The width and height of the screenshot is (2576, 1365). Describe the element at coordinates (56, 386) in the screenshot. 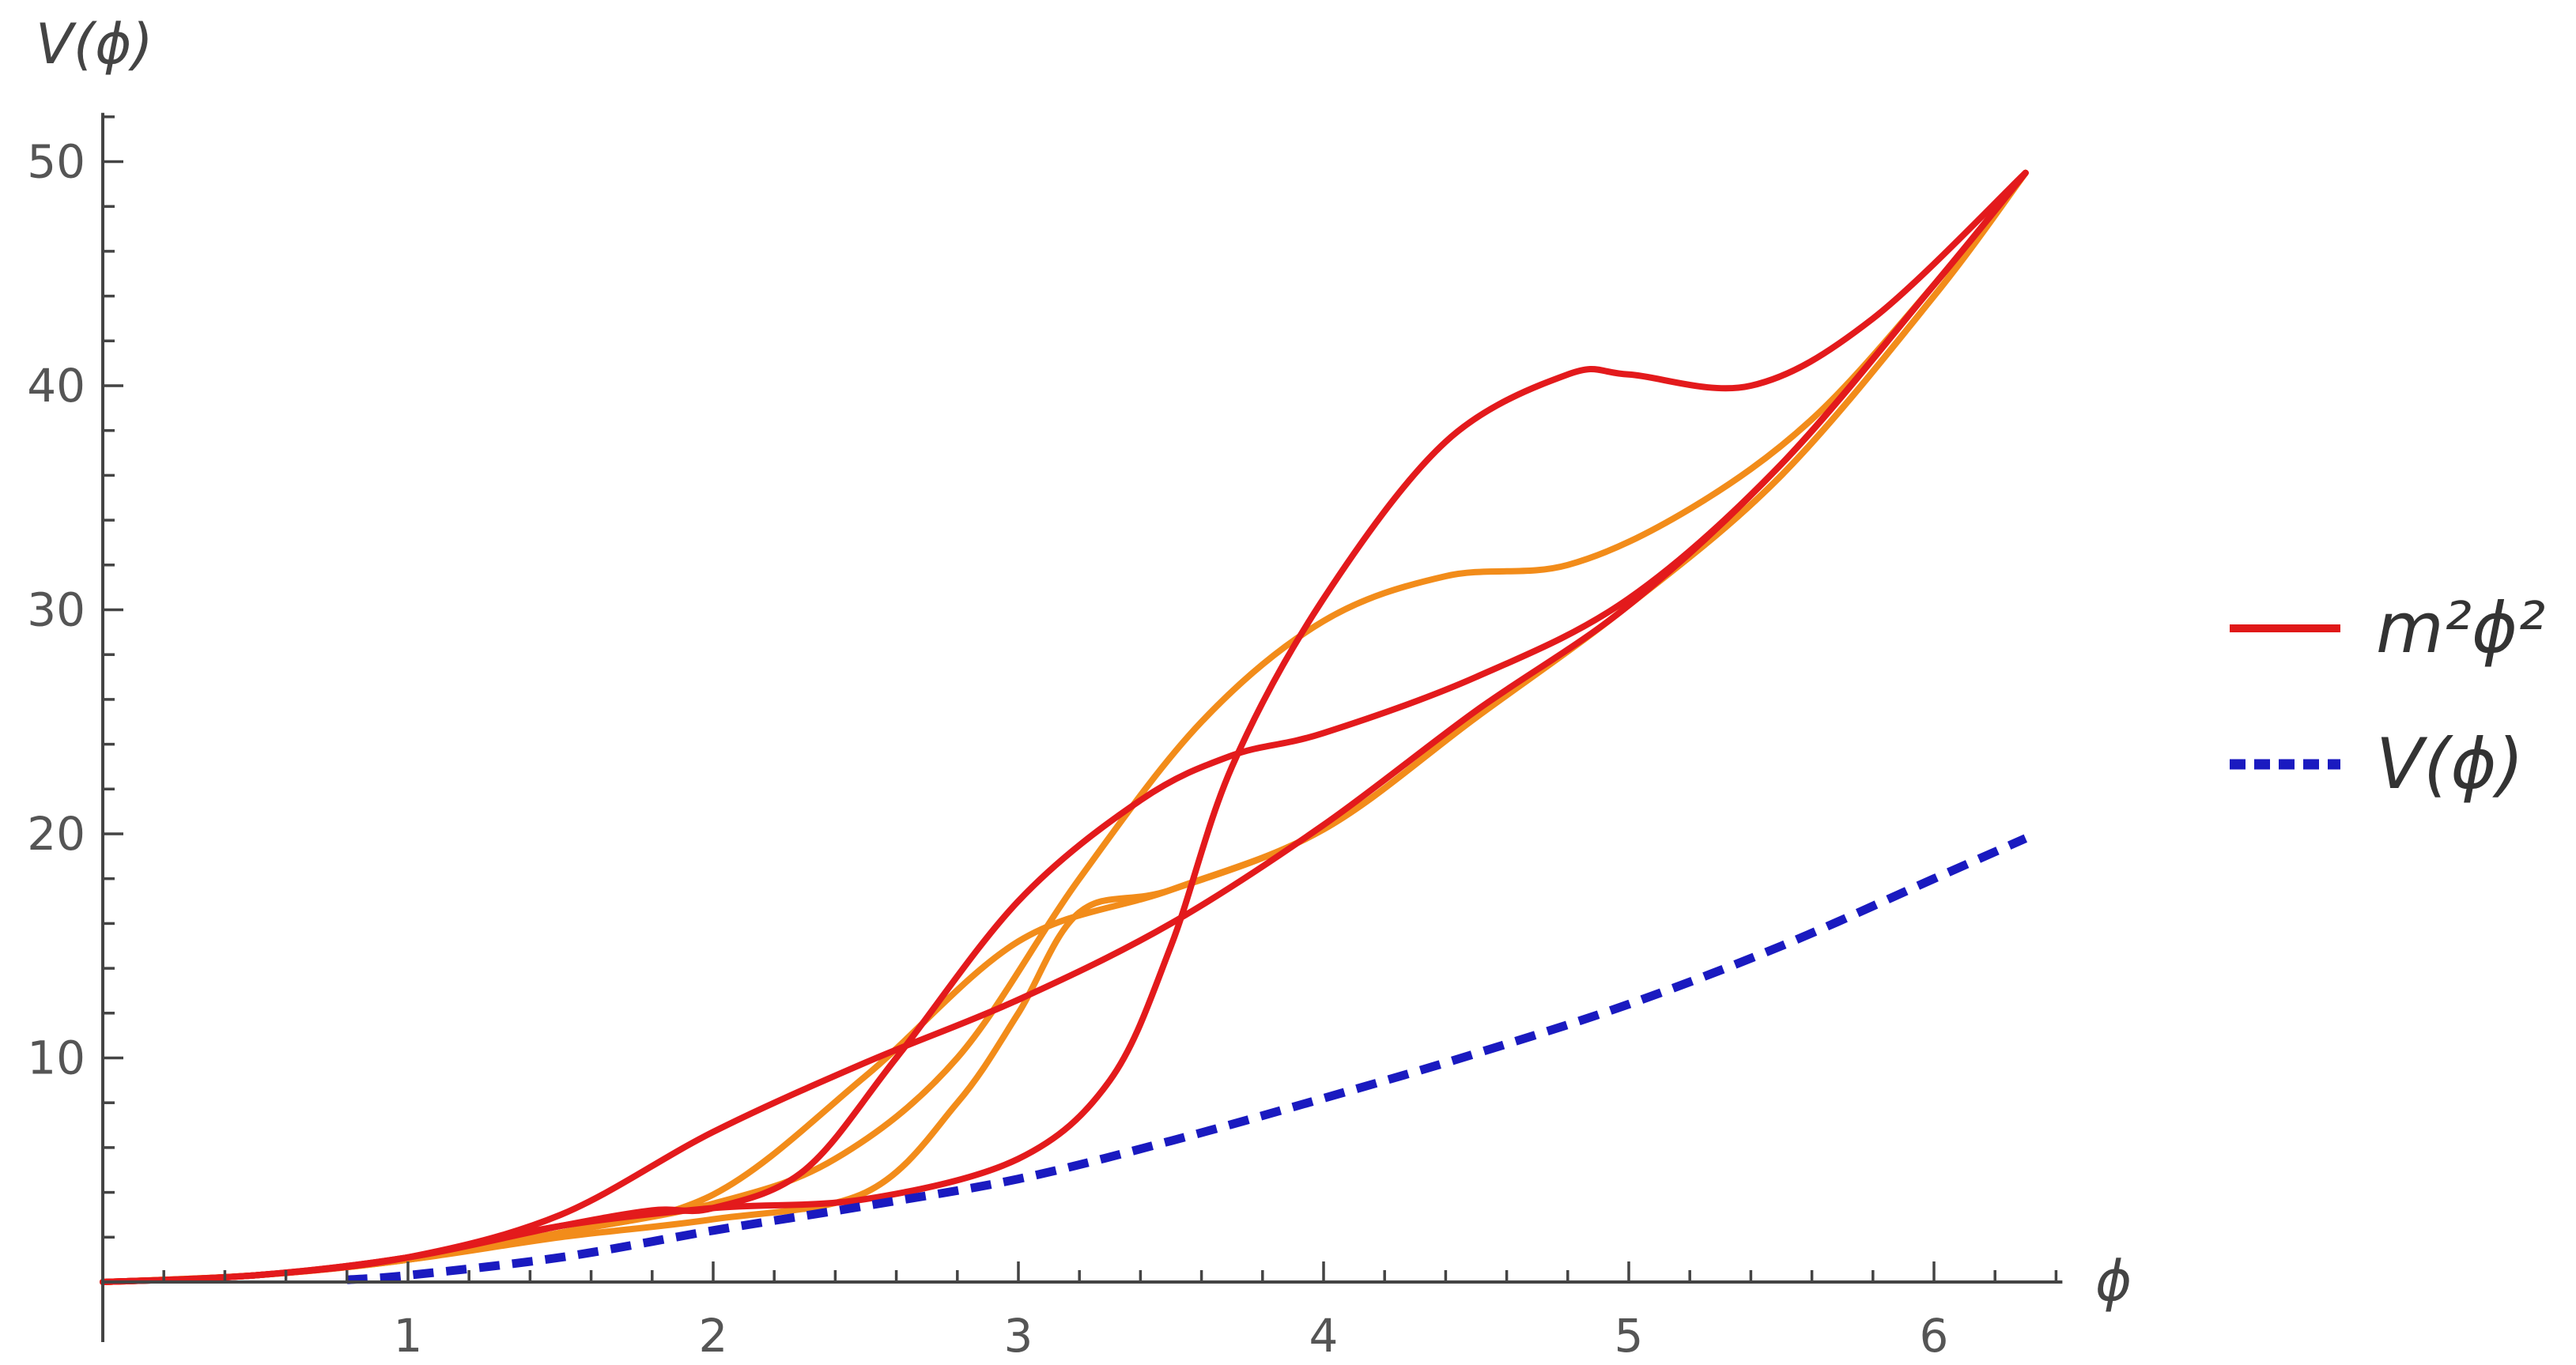

I see `y-tick-label: 40` at that location.